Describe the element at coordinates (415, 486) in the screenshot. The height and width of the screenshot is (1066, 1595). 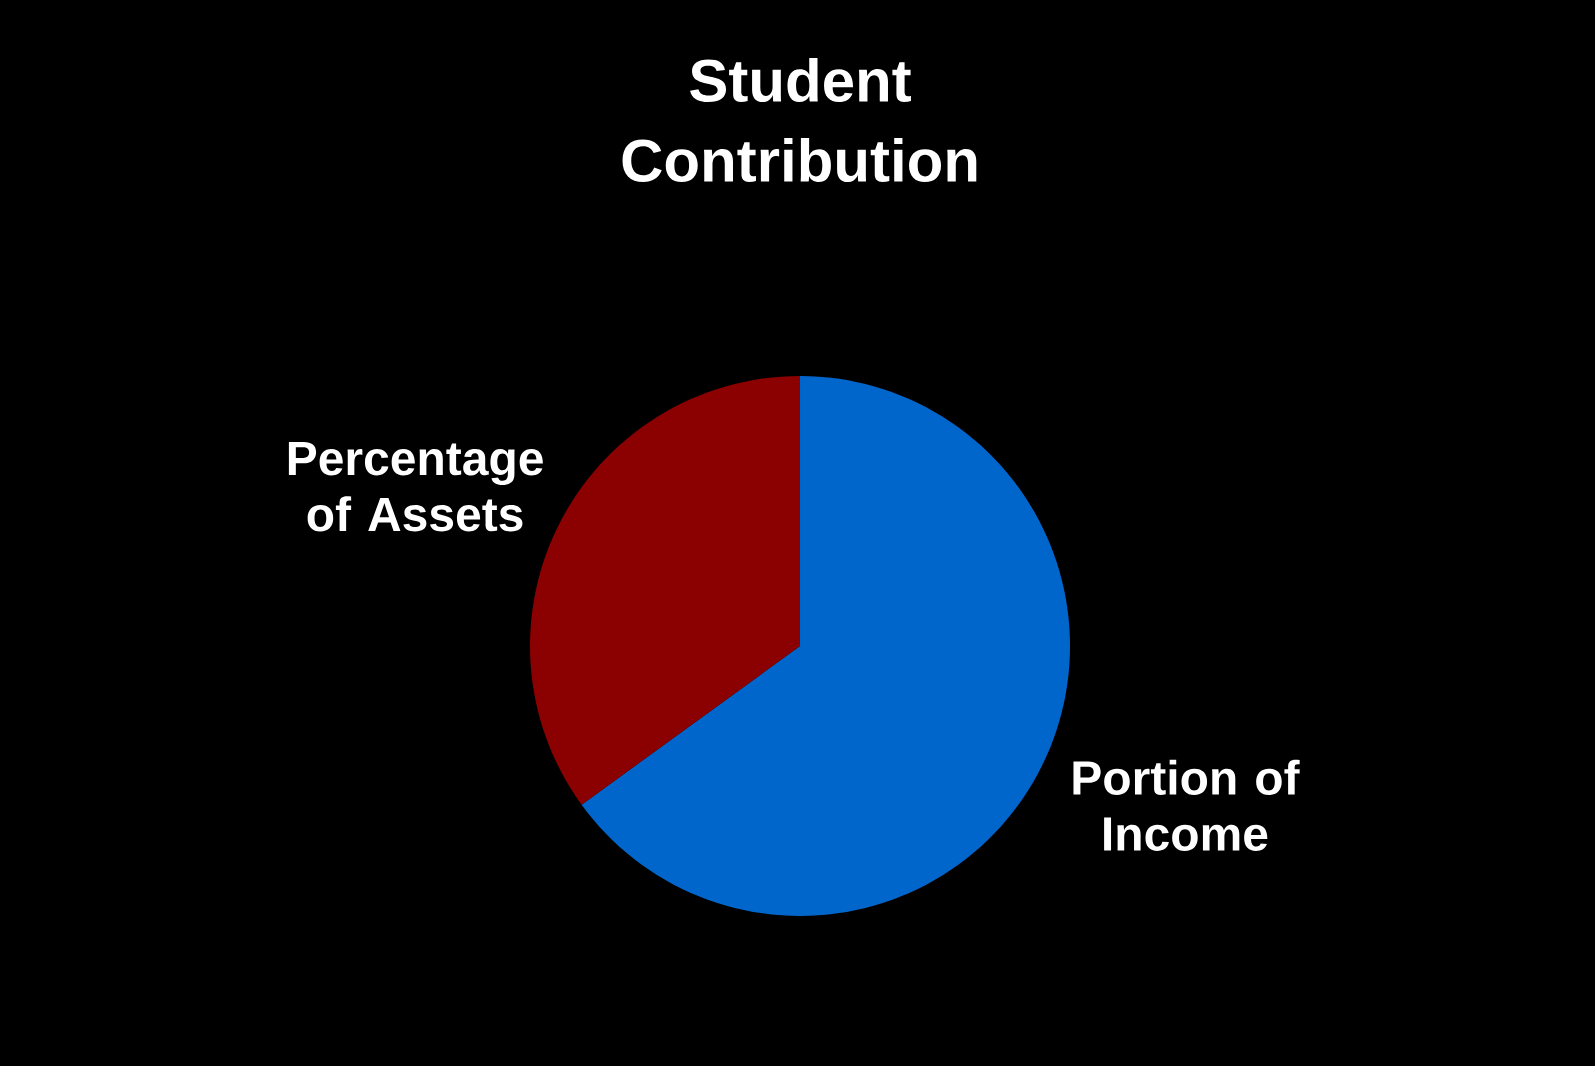
I see `slice-label: Percentage of Assets` at that location.